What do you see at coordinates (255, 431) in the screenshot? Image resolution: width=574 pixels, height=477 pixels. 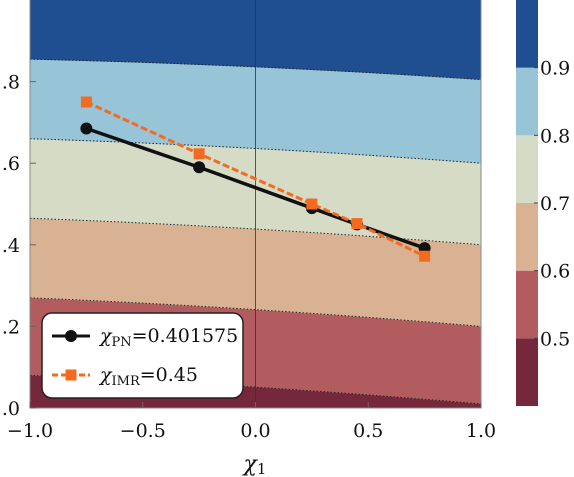 I see `x-tick-label: 0.0` at bounding box center [255, 431].